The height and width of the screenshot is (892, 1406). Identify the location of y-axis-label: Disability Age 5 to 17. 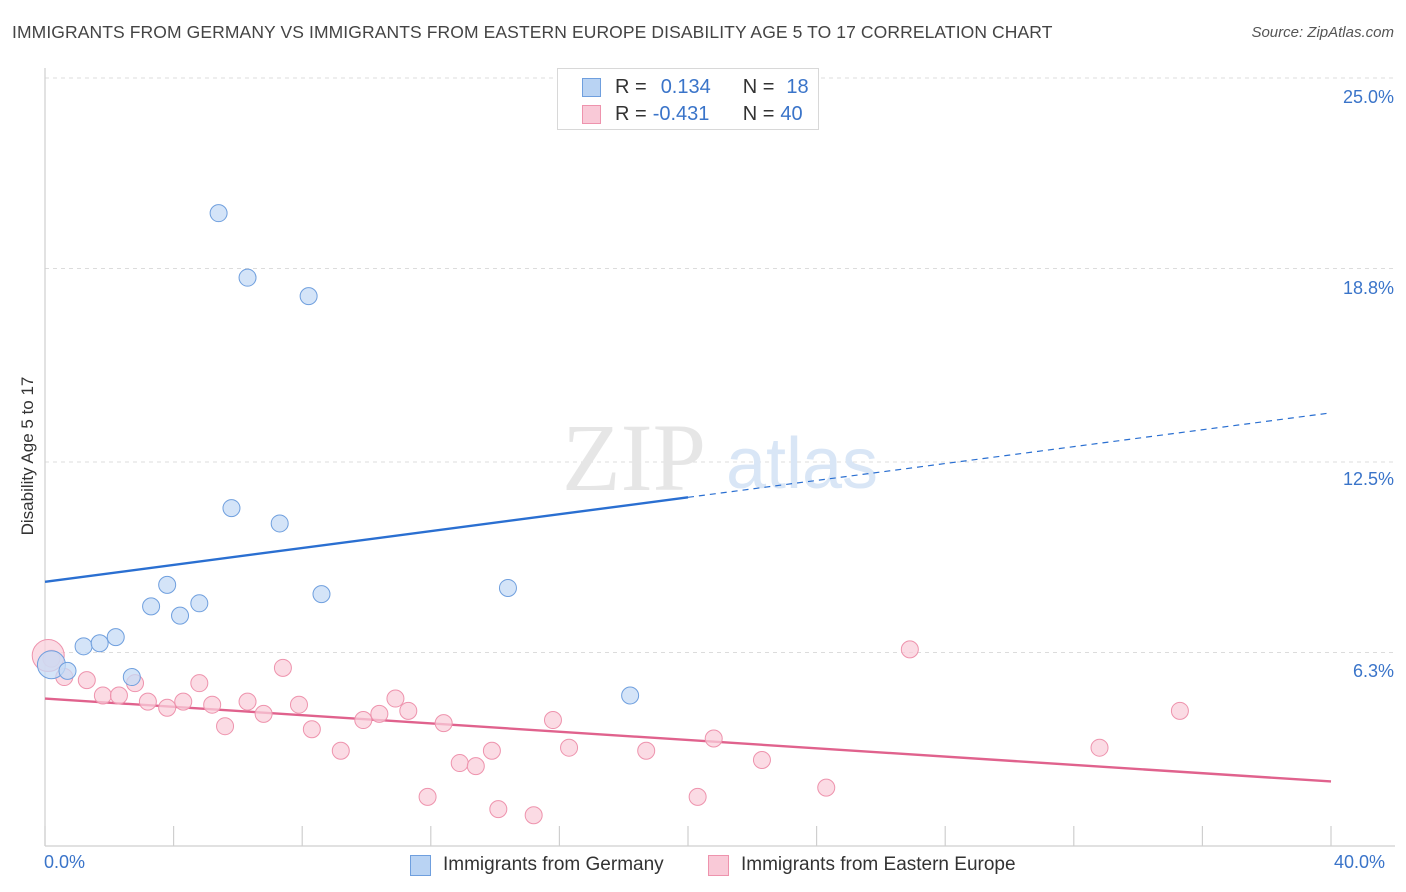
(27, 456).